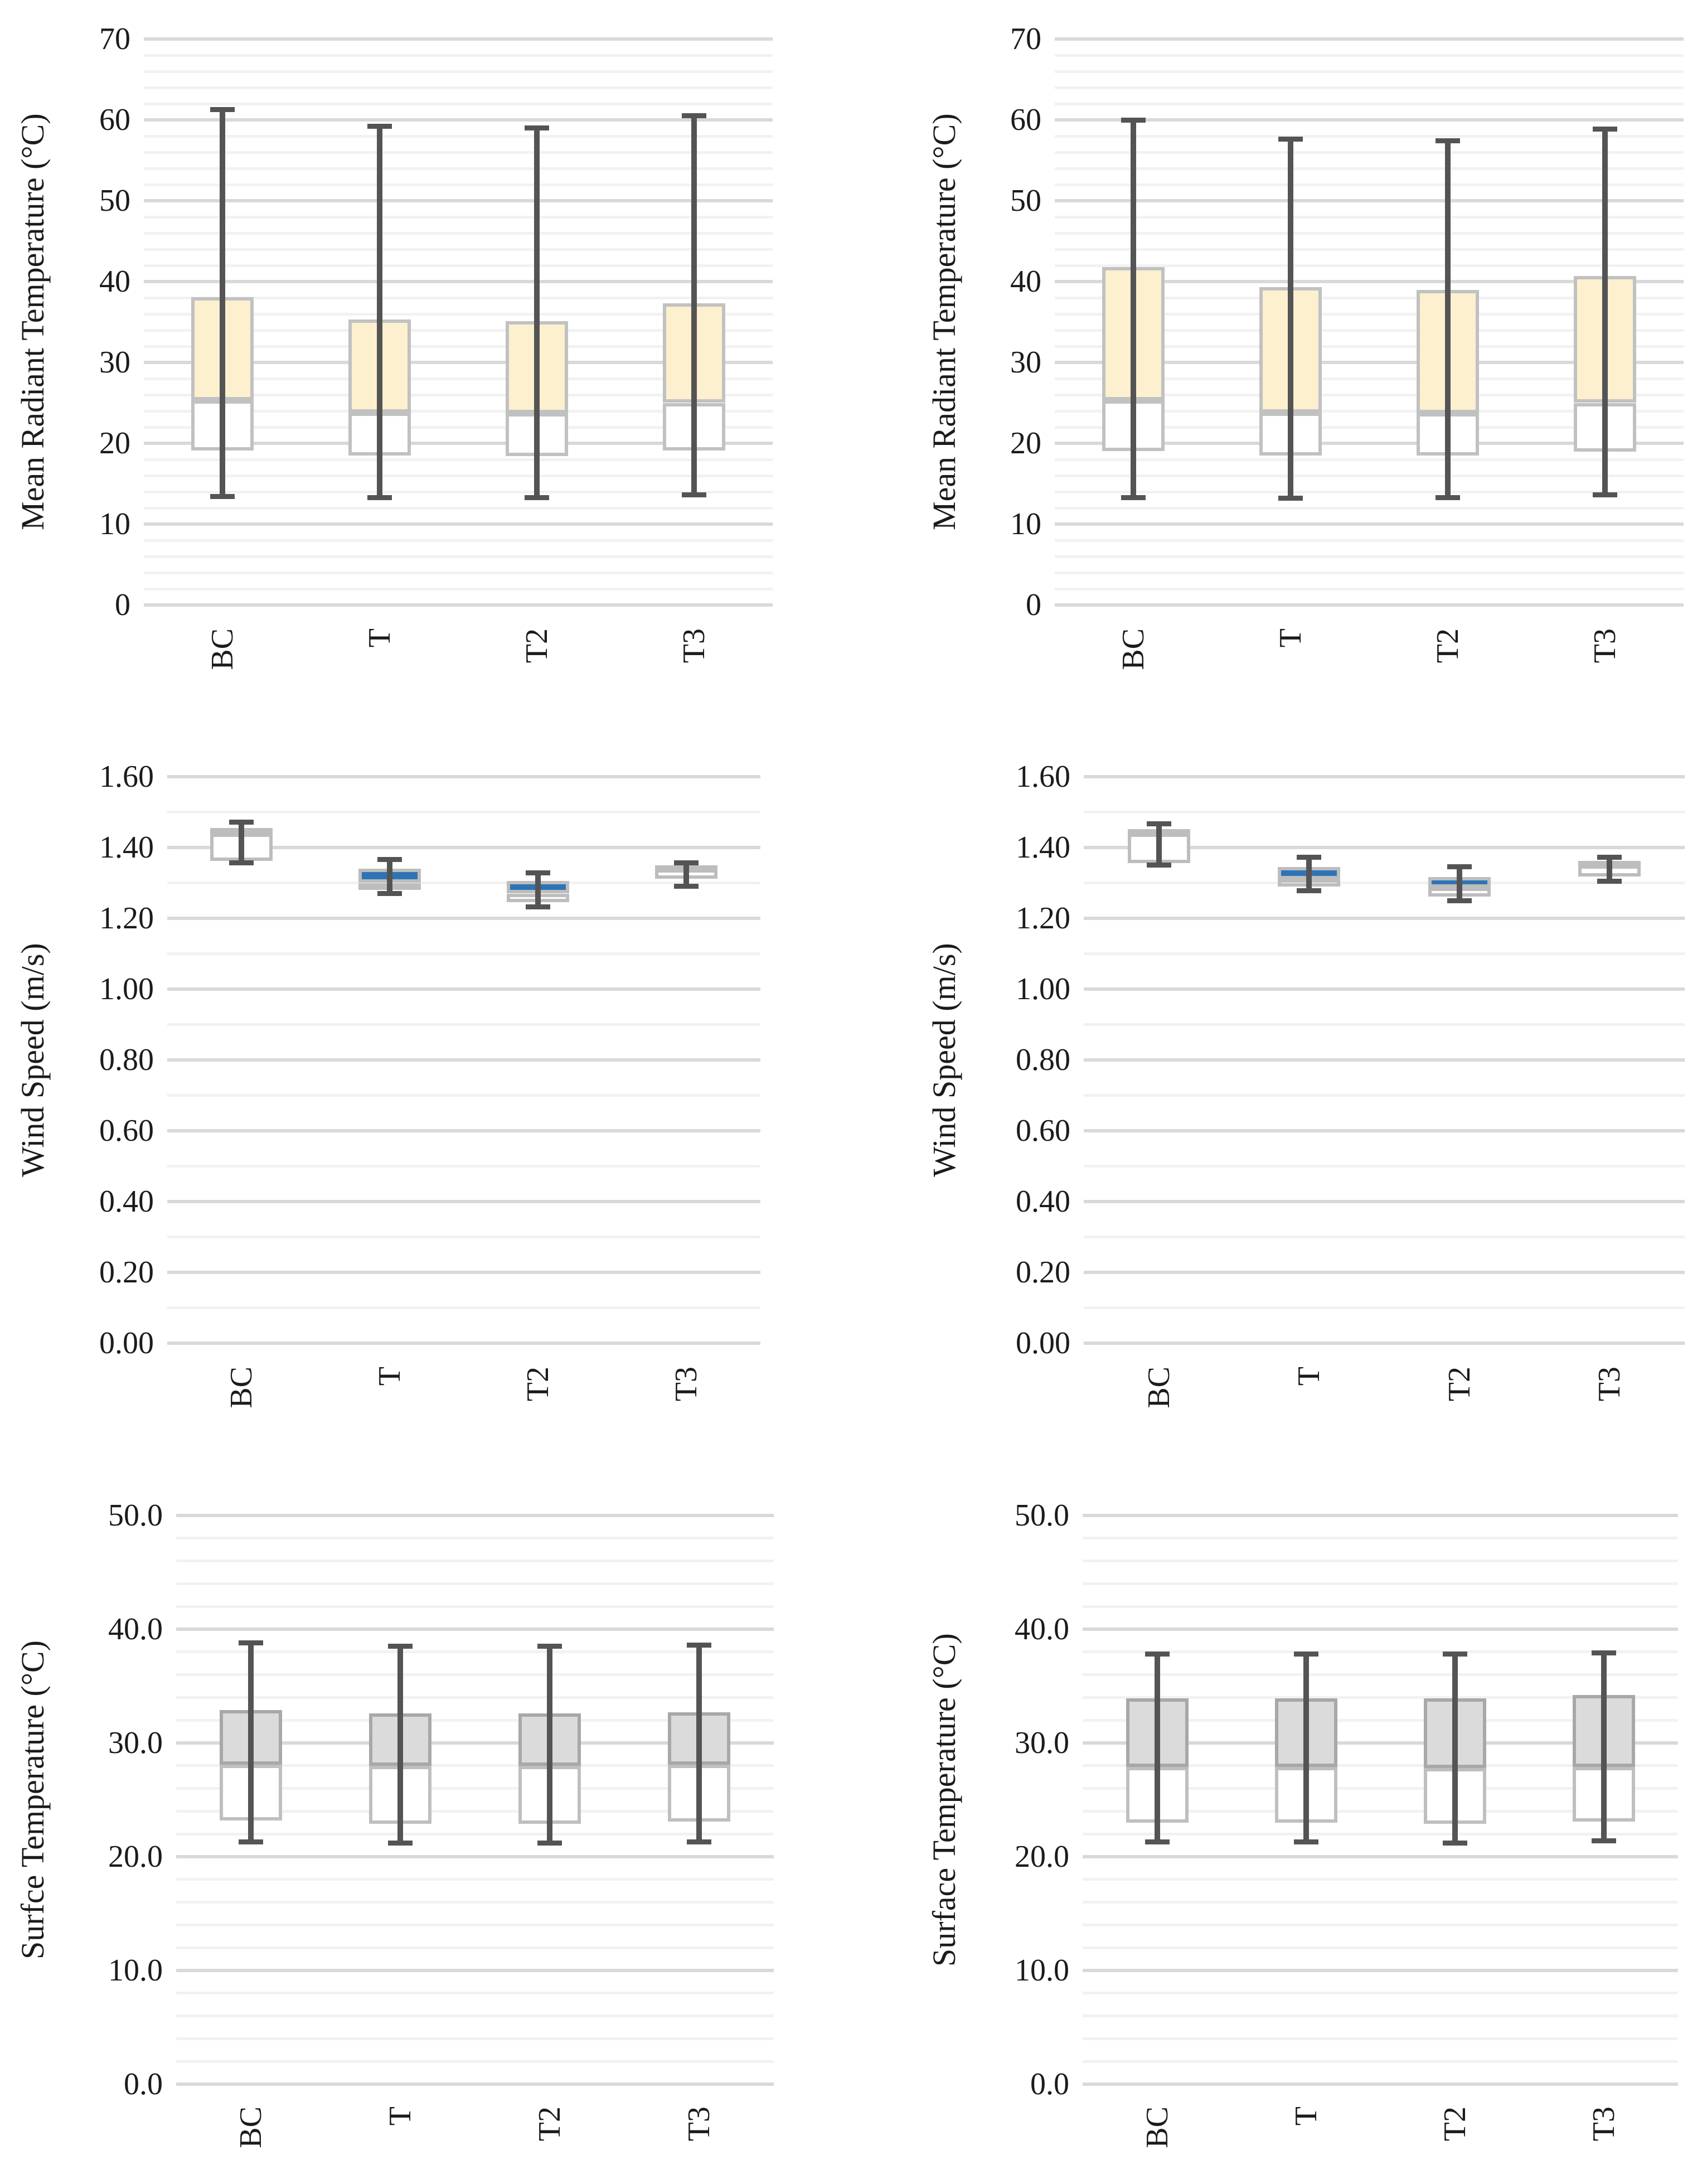 This screenshot has height=2184, width=1707. Describe the element at coordinates (126, 776) in the screenshot. I see `y-tick-label: 1.60` at that location.